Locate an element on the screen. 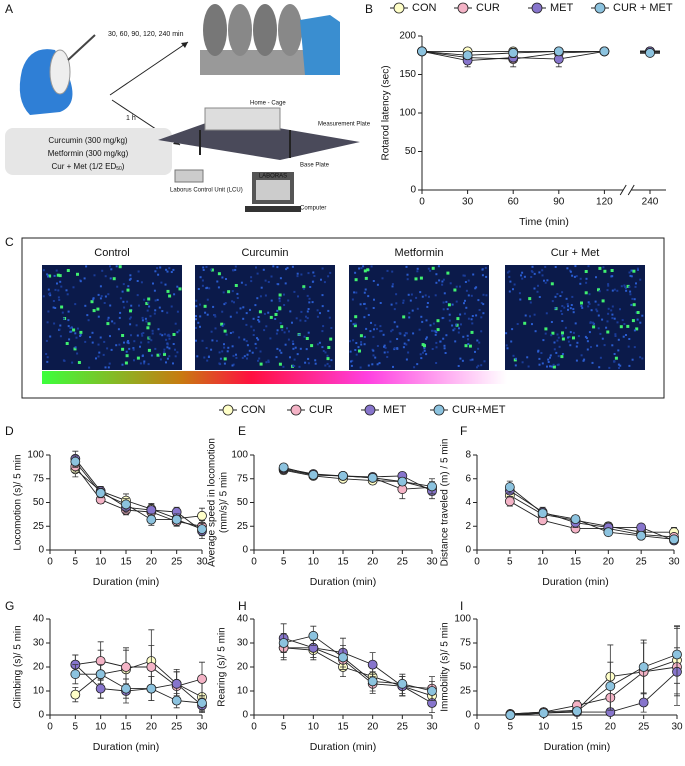 The height and width of the screenshot is (766, 685). color-scale is located at coordinates (274, 377).